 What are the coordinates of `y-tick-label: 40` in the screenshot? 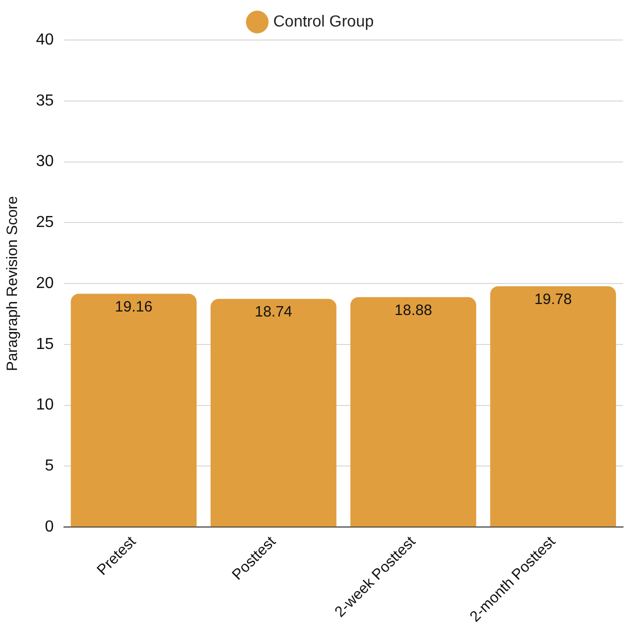 It's located at (45, 39).